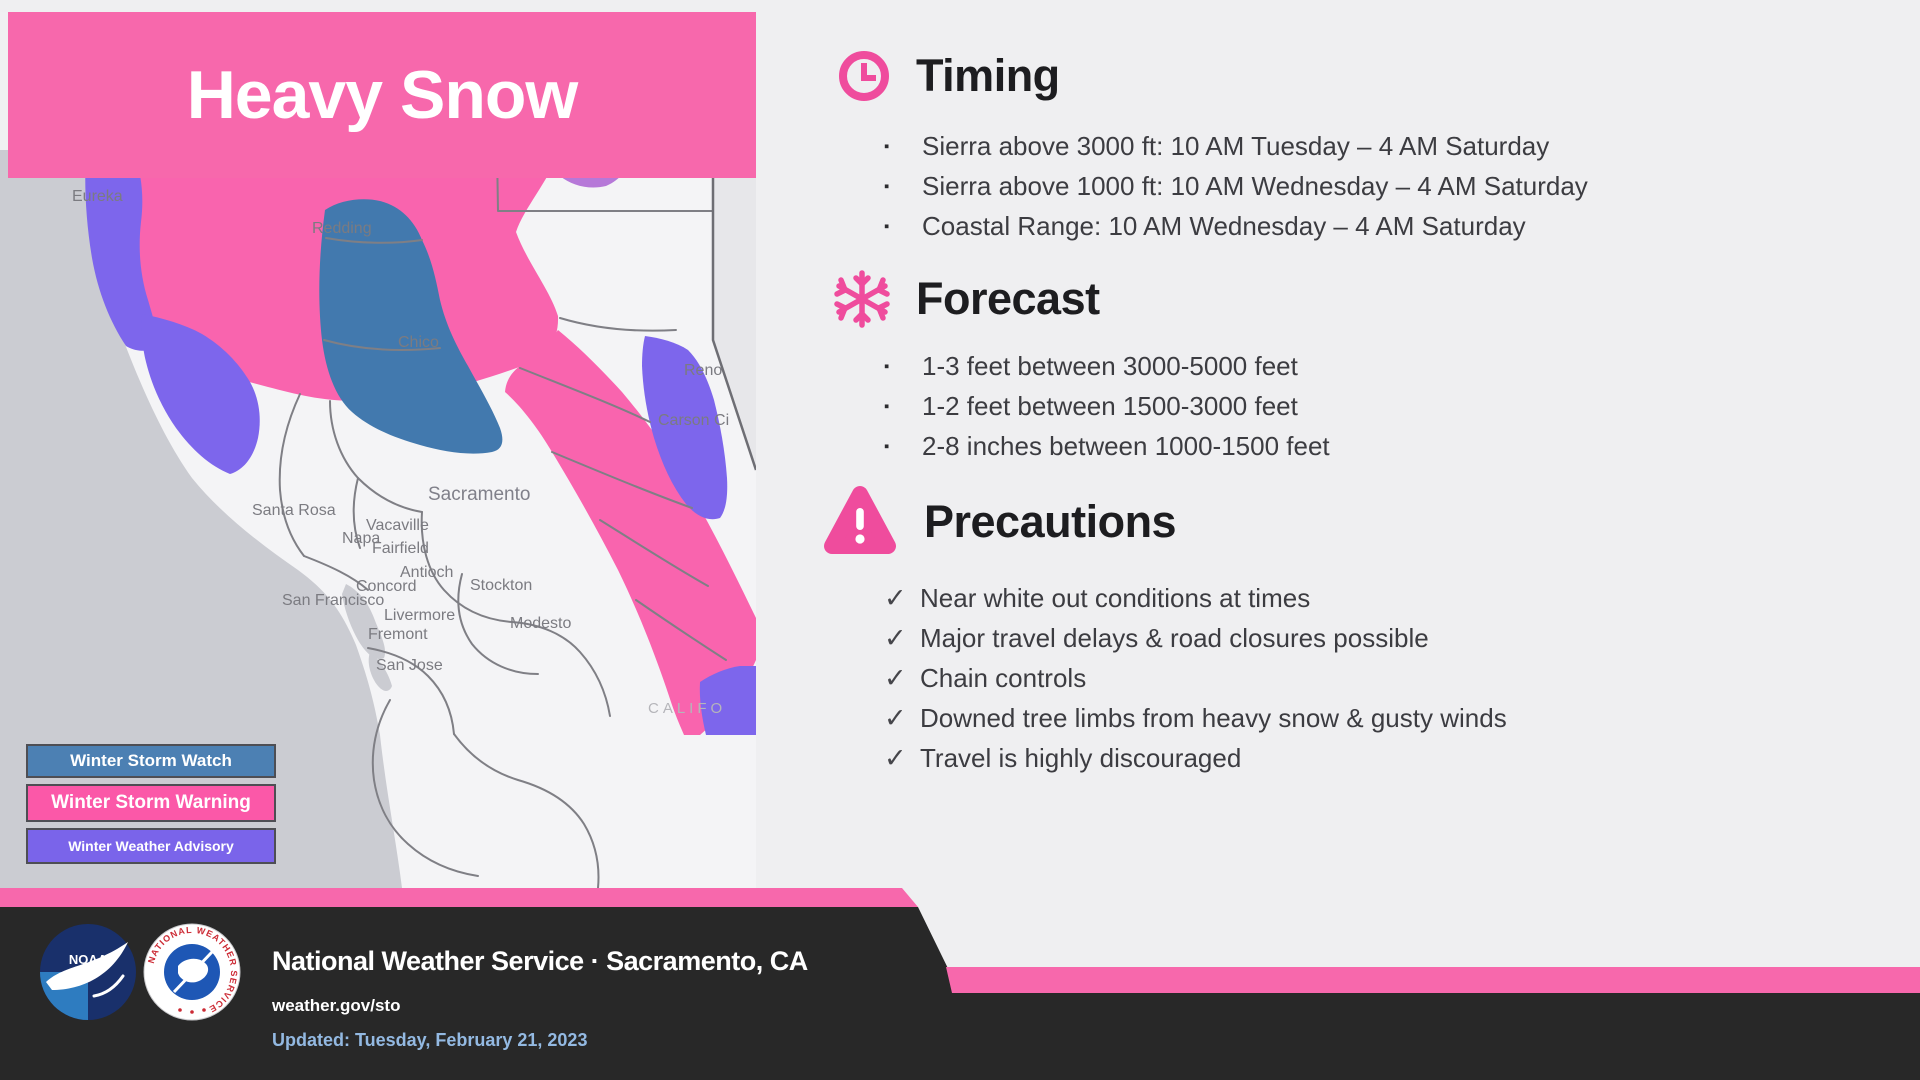  Describe the element at coordinates (1110, 365) in the screenshot. I see `bullet-text: 1-3 feet between 3000-5000 feet` at that location.